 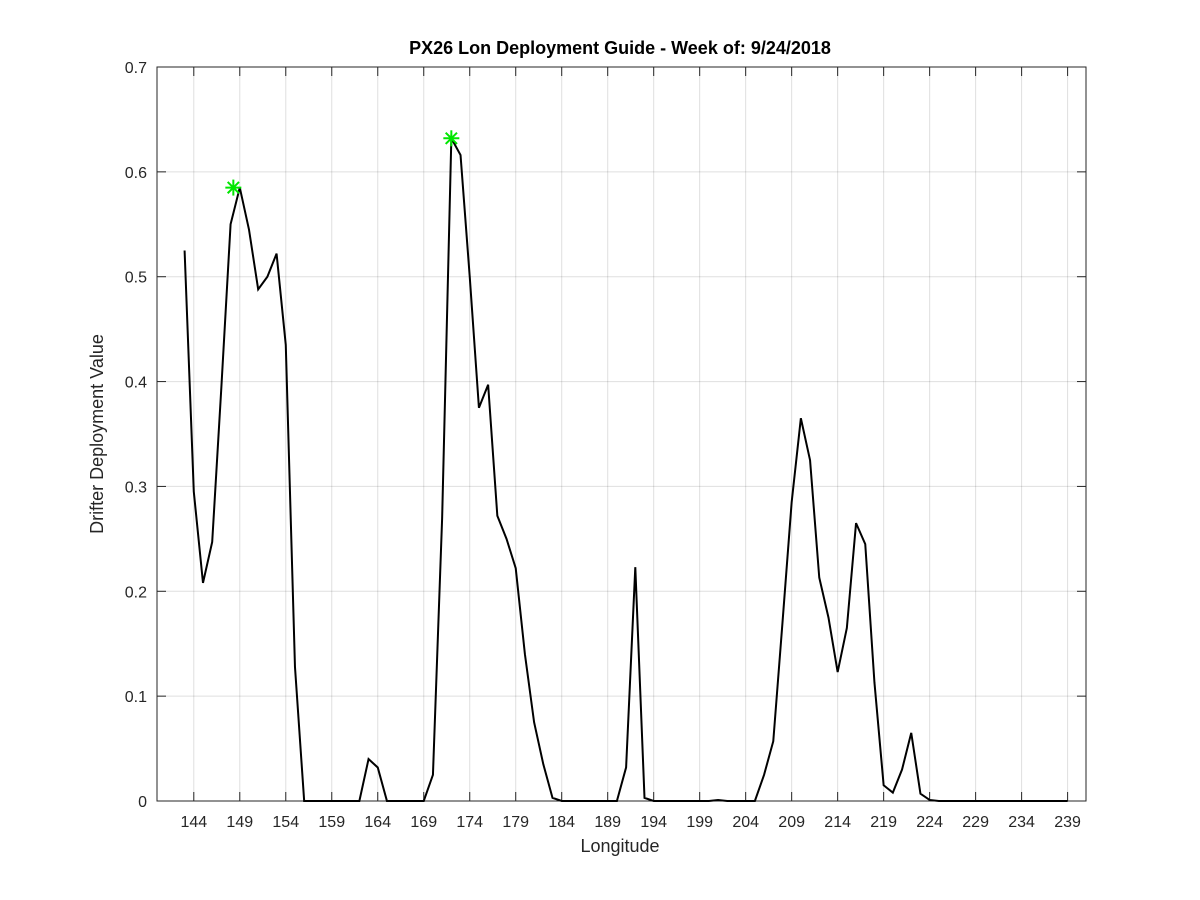 I want to click on x-tick-label: 154, so click(x=285, y=822).